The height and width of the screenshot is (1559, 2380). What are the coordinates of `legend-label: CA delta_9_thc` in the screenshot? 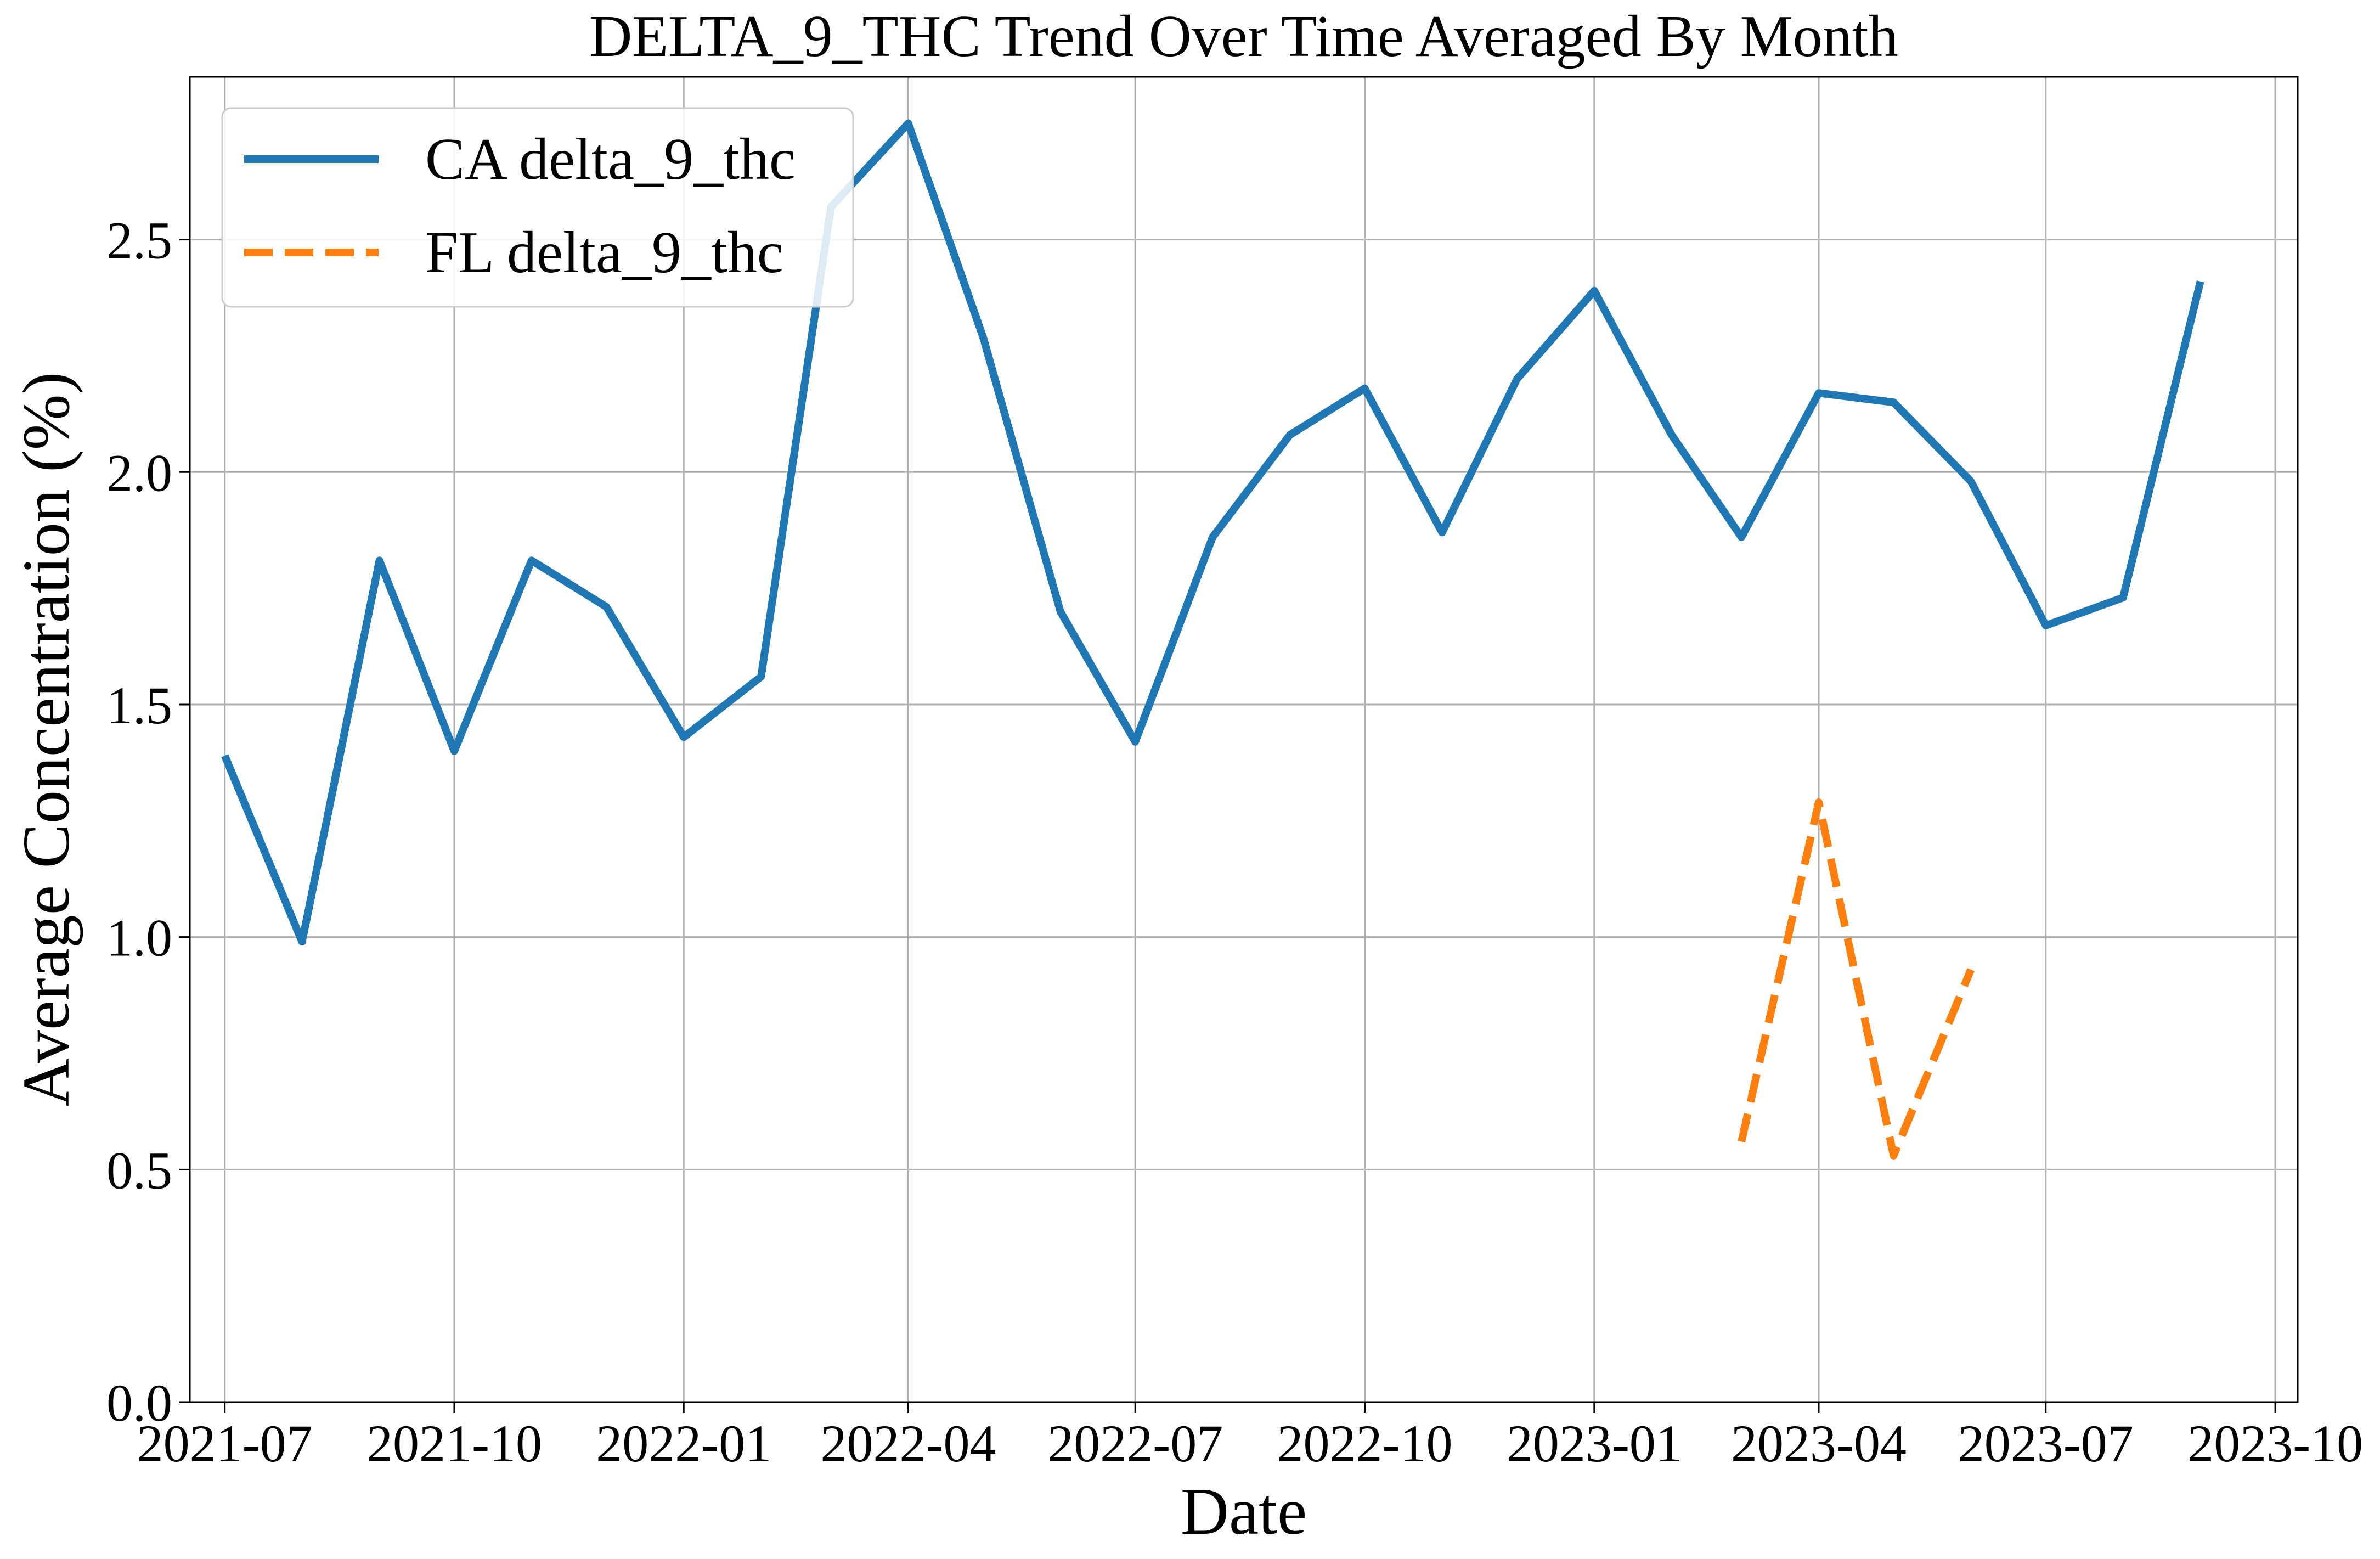 It's located at (610, 159).